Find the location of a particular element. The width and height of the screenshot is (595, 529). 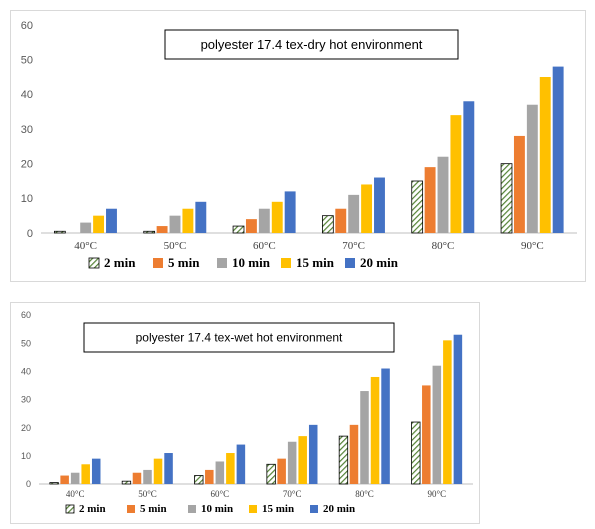

chart-title: polyester 17.4 tex-wet hot environment is located at coordinates (239, 338).